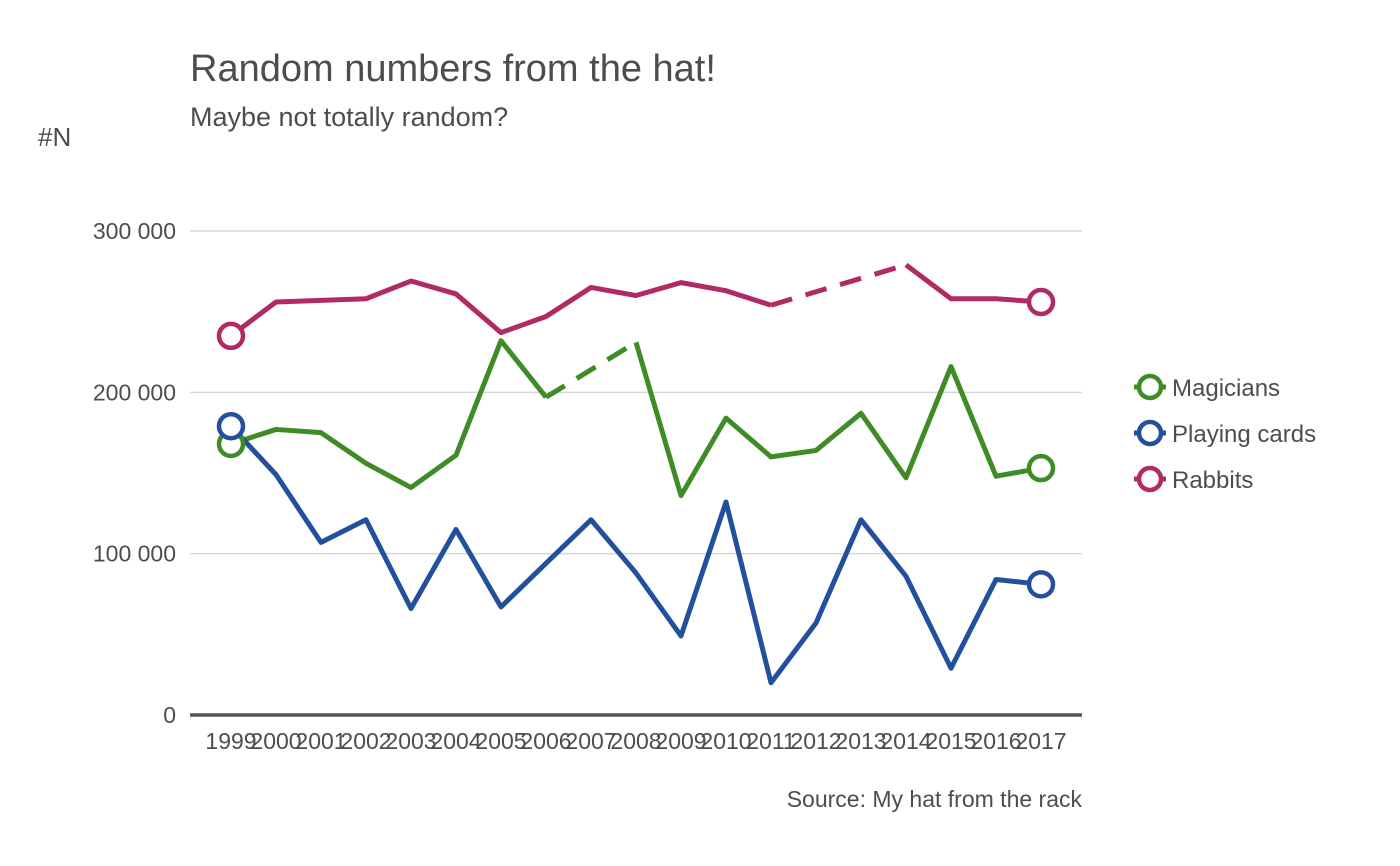 This screenshot has width=1400, height=866. I want to click on source-caption: Source: My hat from the rack, so click(934, 799).